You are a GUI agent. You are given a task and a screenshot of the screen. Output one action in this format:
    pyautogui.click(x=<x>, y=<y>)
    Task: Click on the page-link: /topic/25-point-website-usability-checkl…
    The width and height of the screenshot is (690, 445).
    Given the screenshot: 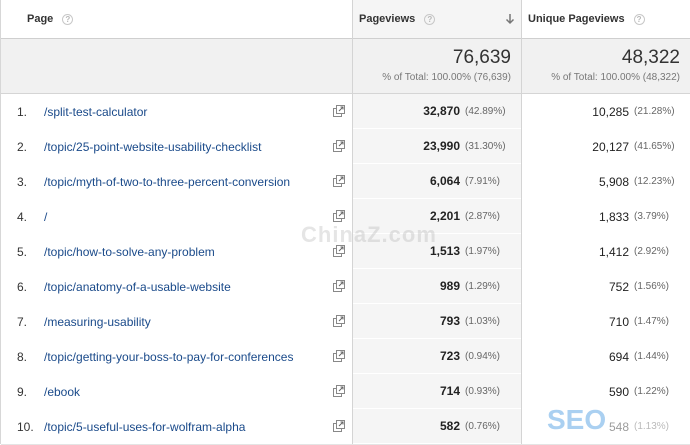 What is the action you would take?
    pyautogui.click(x=153, y=146)
    